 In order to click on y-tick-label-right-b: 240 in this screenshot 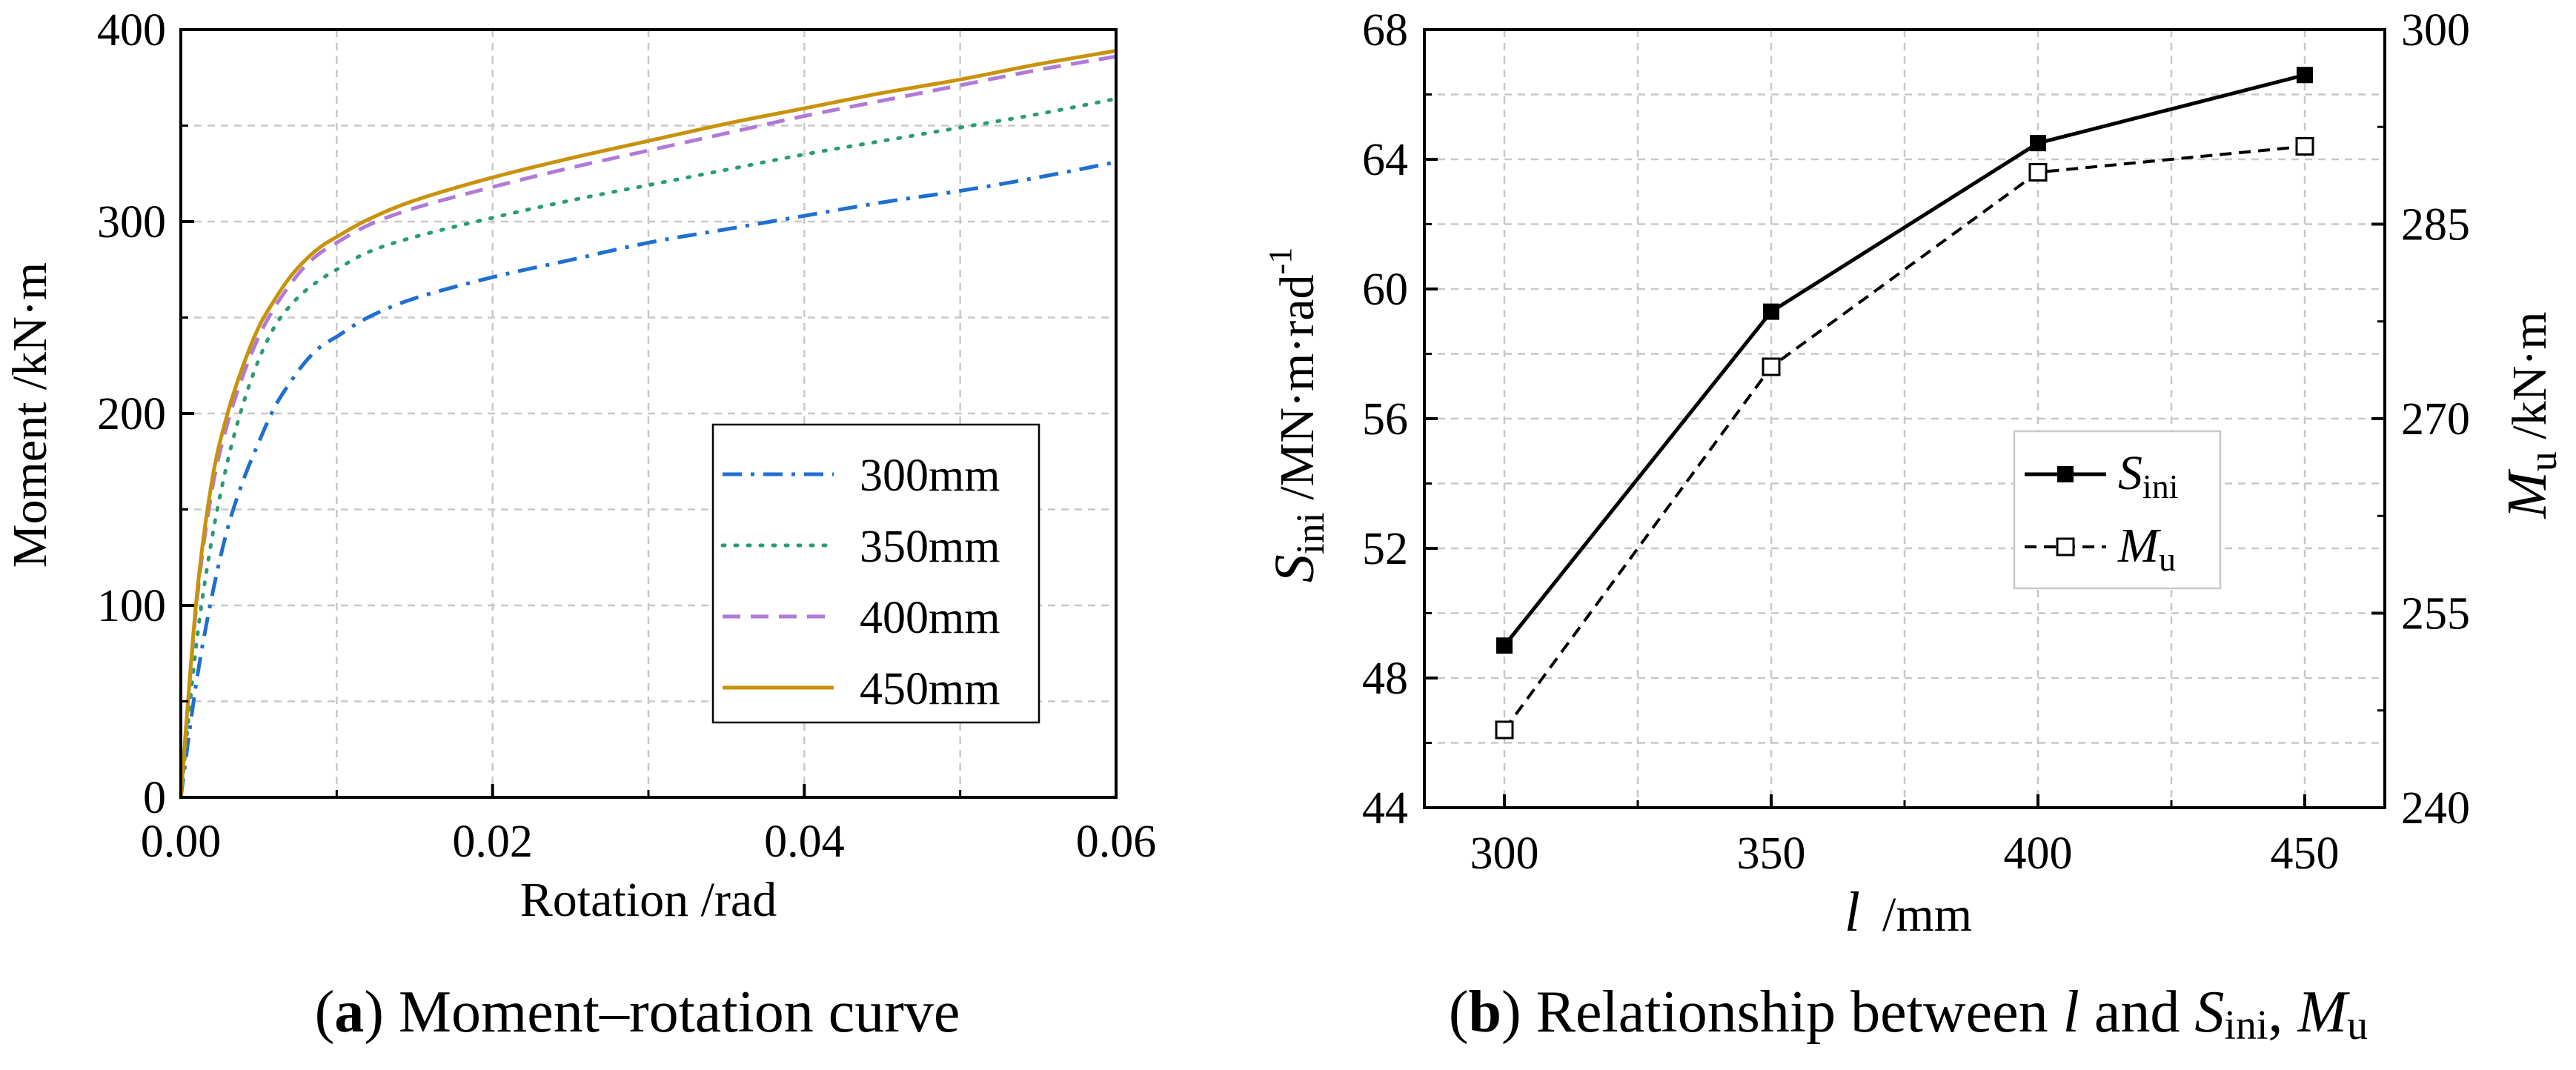, I will do `click(2435, 808)`.